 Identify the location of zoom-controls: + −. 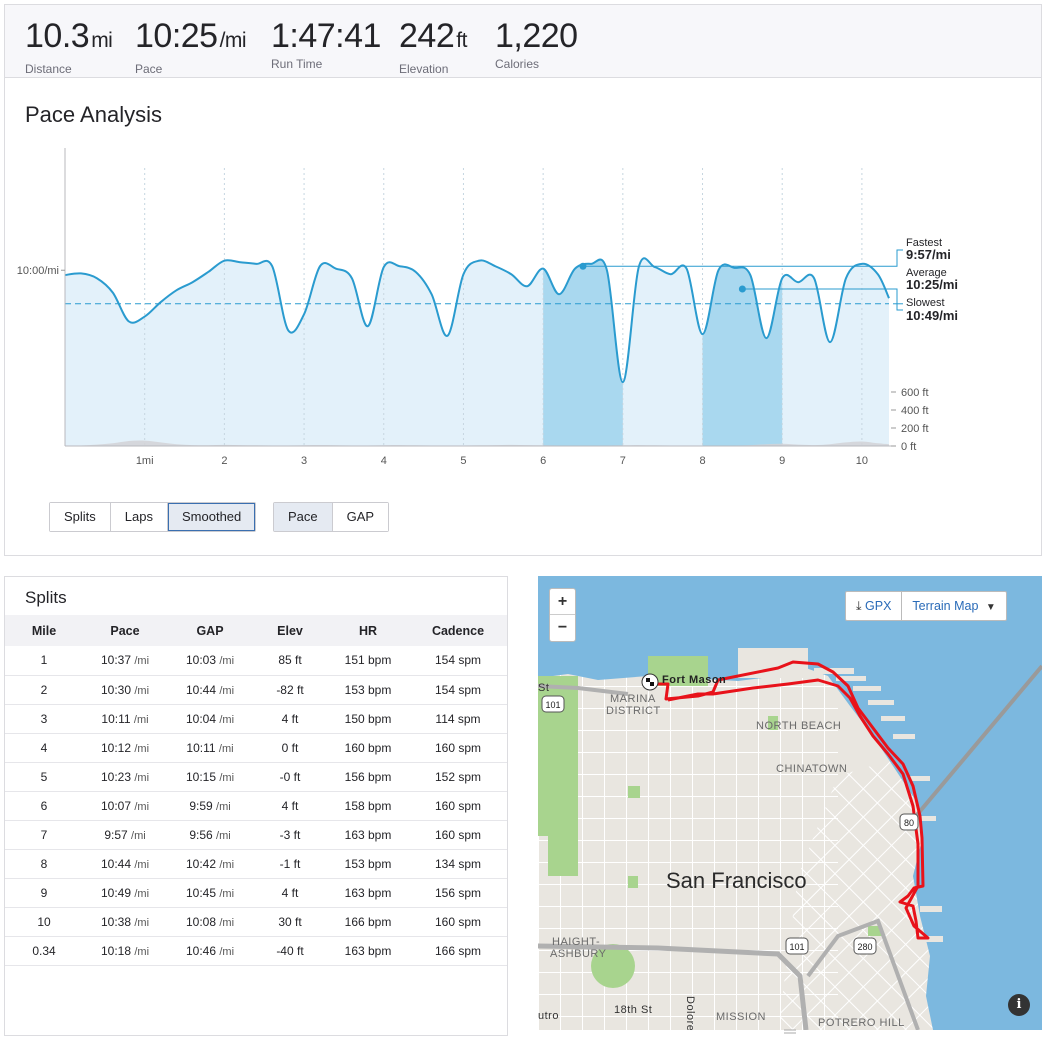
(562, 615).